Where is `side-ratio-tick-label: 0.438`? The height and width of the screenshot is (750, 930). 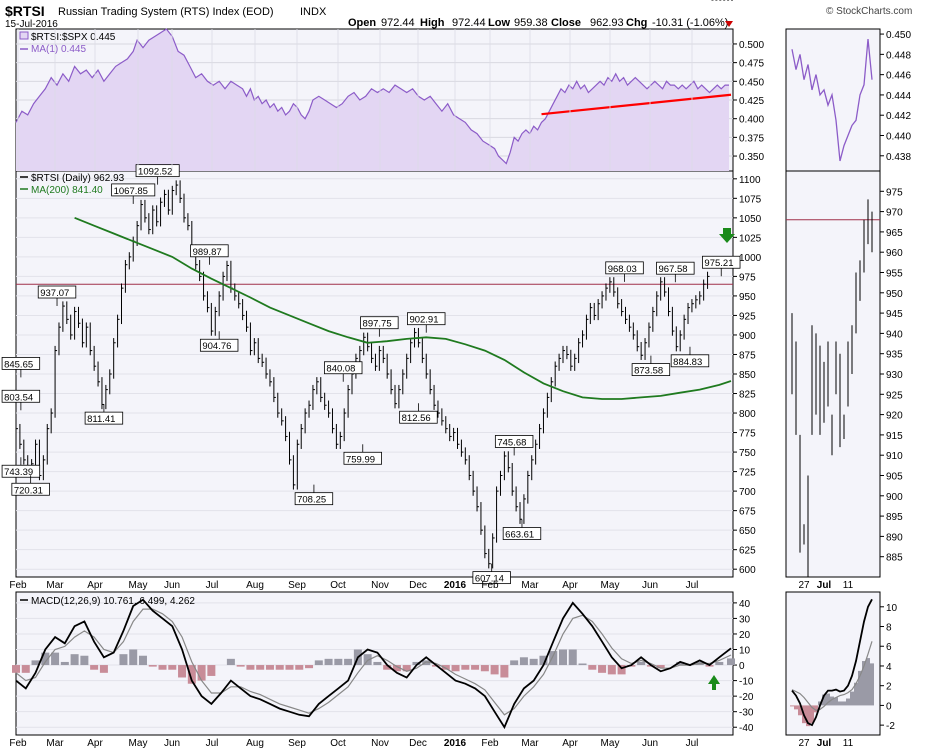 side-ratio-tick-label: 0.438 is located at coordinates (898, 157).